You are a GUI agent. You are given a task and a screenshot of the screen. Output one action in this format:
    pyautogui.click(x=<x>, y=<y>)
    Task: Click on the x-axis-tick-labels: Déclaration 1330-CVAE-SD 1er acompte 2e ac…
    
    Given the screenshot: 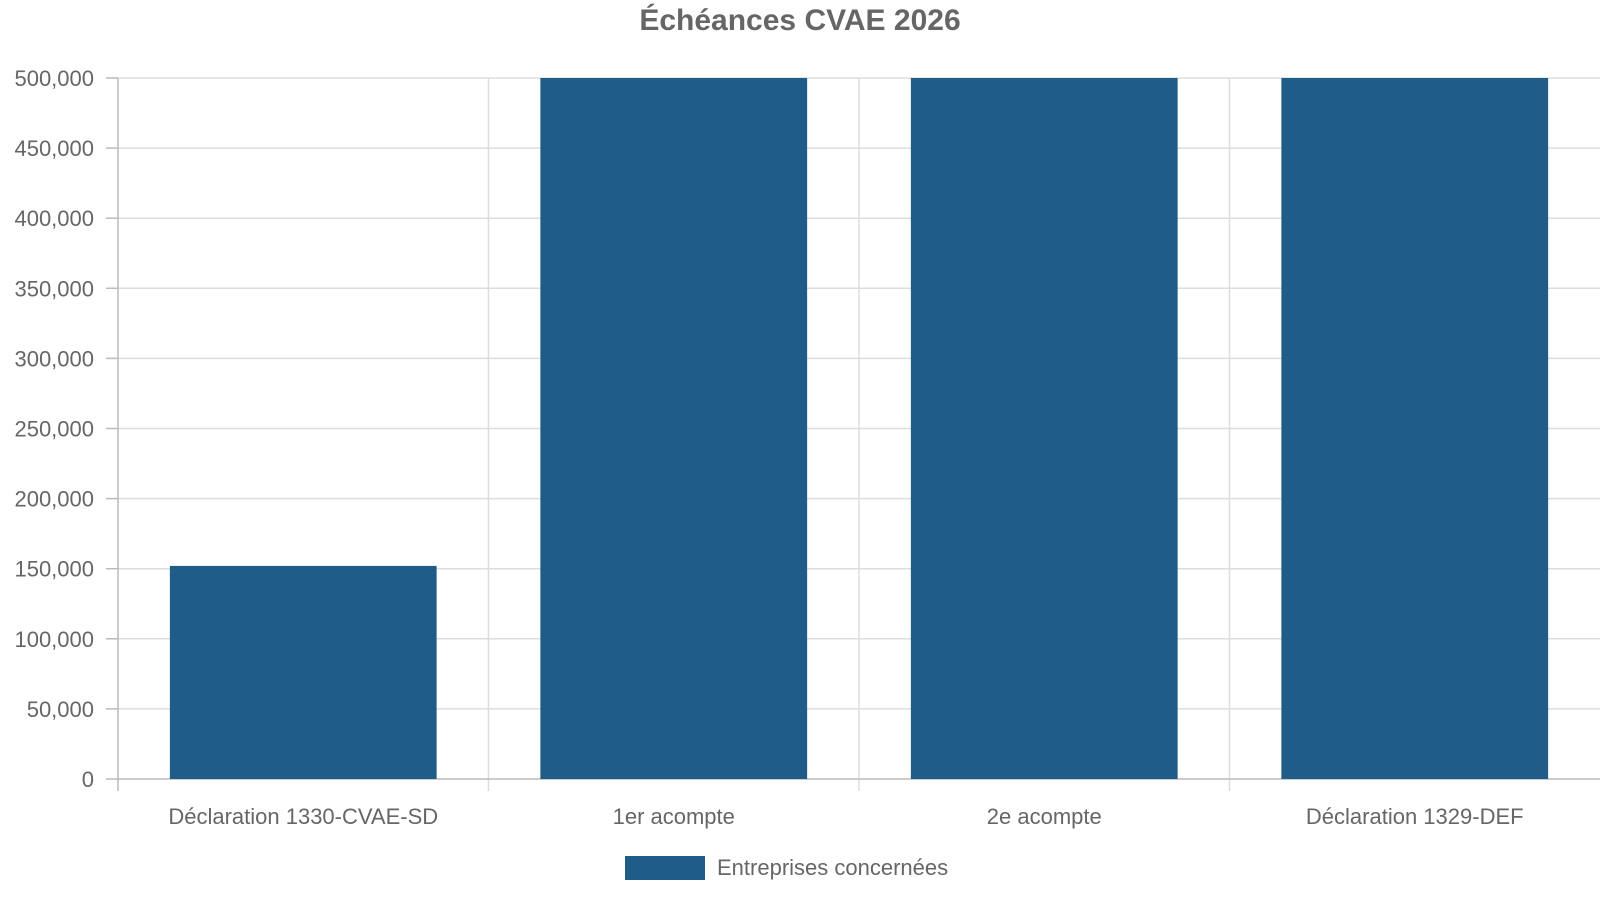 What is the action you would take?
    pyautogui.click(x=845, y=816)
    